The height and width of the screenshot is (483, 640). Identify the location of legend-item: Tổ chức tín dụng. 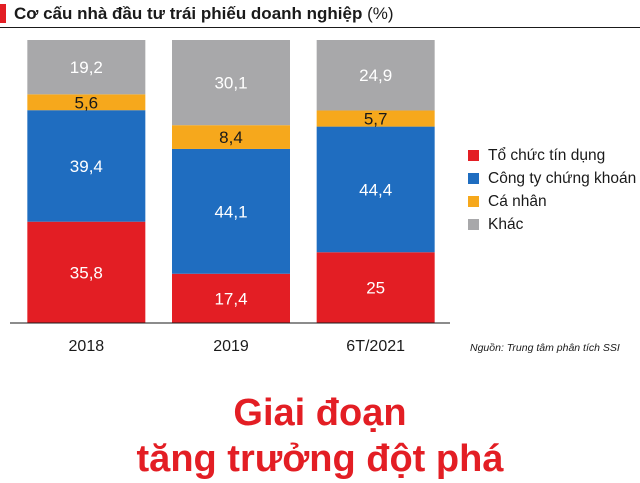
(552, 155).